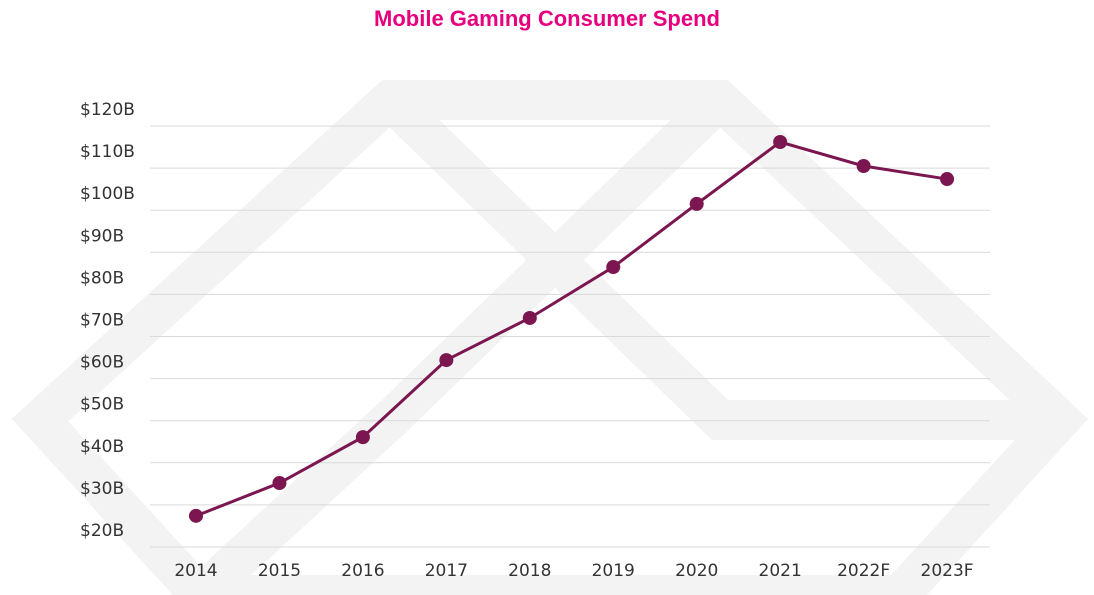 Image resolution: width=1094 pixels, height=595 pixels. What do you see at coordinates (102, 321) in the screenshot?
I see `y-tick-label: $70B` at bounding box center [102, 321].